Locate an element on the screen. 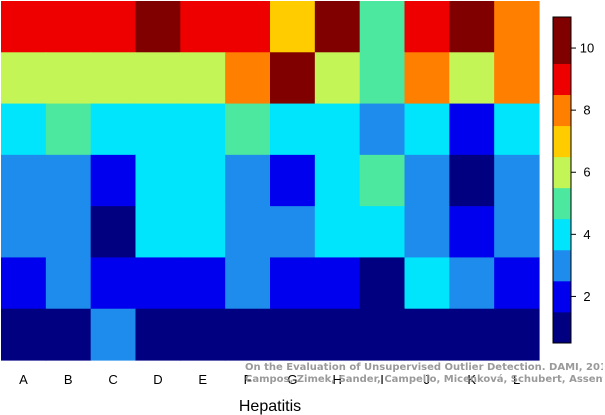 The height and width of the screenshot is (415, 605). x-tick-label: B is located at coordinates (68, 379).